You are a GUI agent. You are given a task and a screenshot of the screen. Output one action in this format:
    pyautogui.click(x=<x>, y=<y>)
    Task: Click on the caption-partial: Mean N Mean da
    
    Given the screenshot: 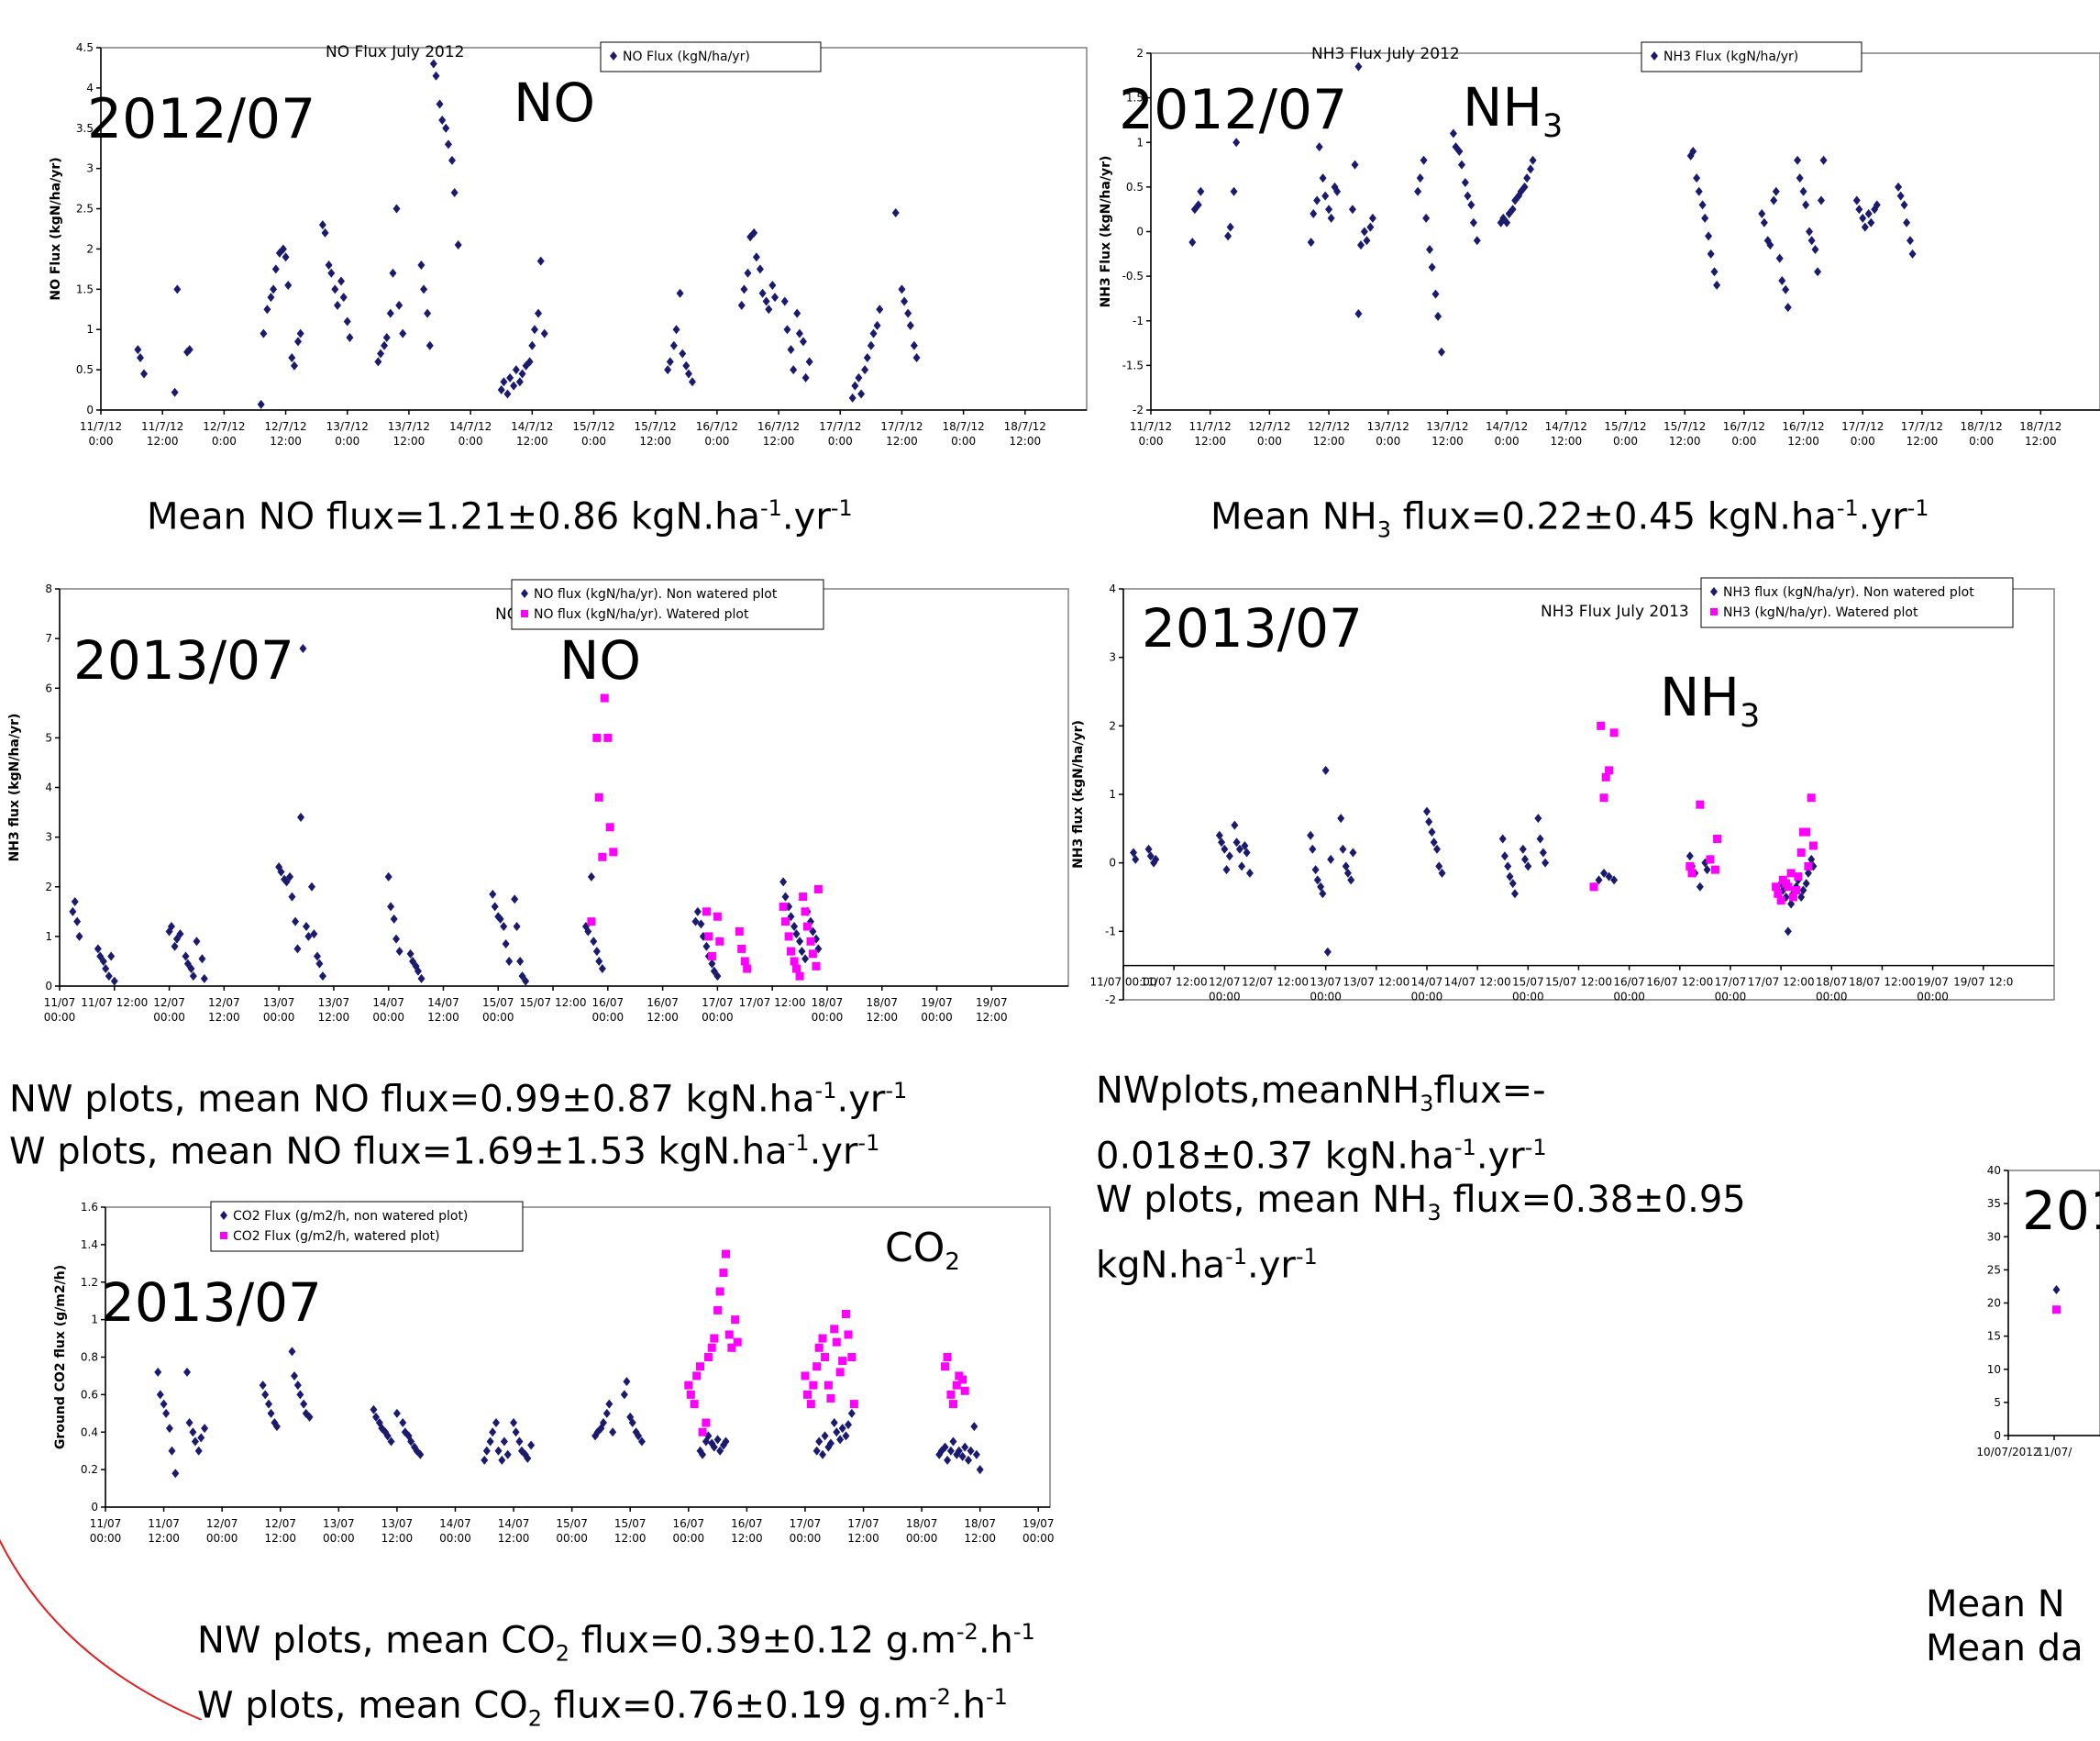 What is the action you would take?
    pyautogui.click(x=2004, y=1626)
    